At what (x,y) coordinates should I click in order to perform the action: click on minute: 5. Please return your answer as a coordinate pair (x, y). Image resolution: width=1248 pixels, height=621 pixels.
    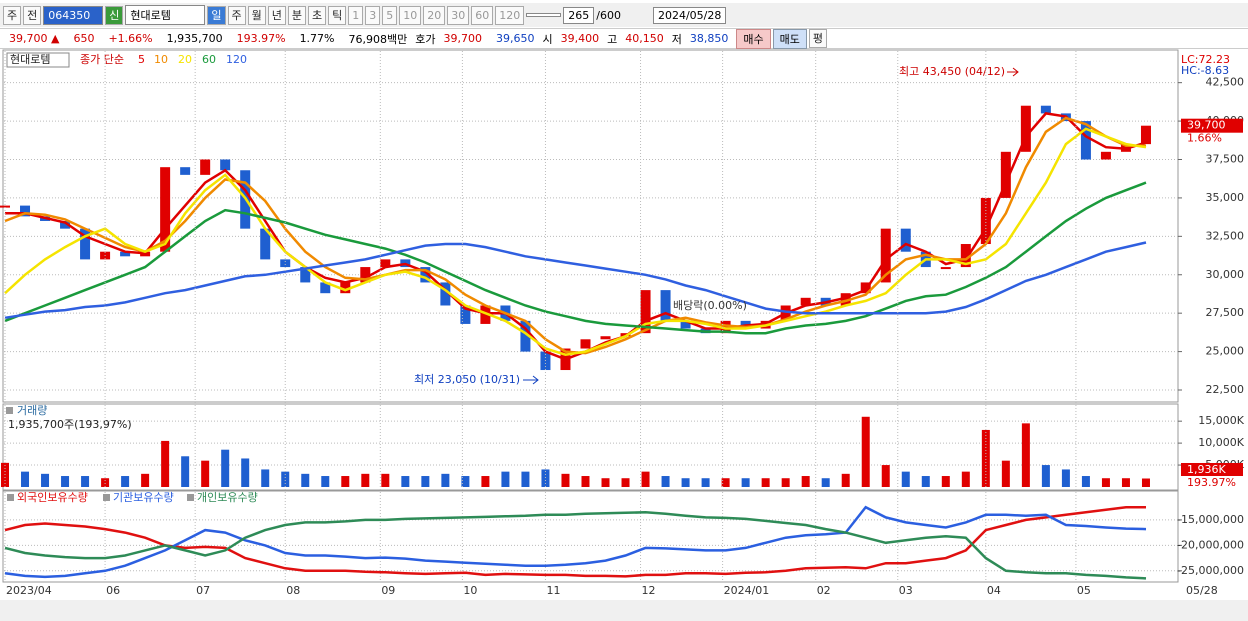
    Looking at the image, I should click on (390, 15).